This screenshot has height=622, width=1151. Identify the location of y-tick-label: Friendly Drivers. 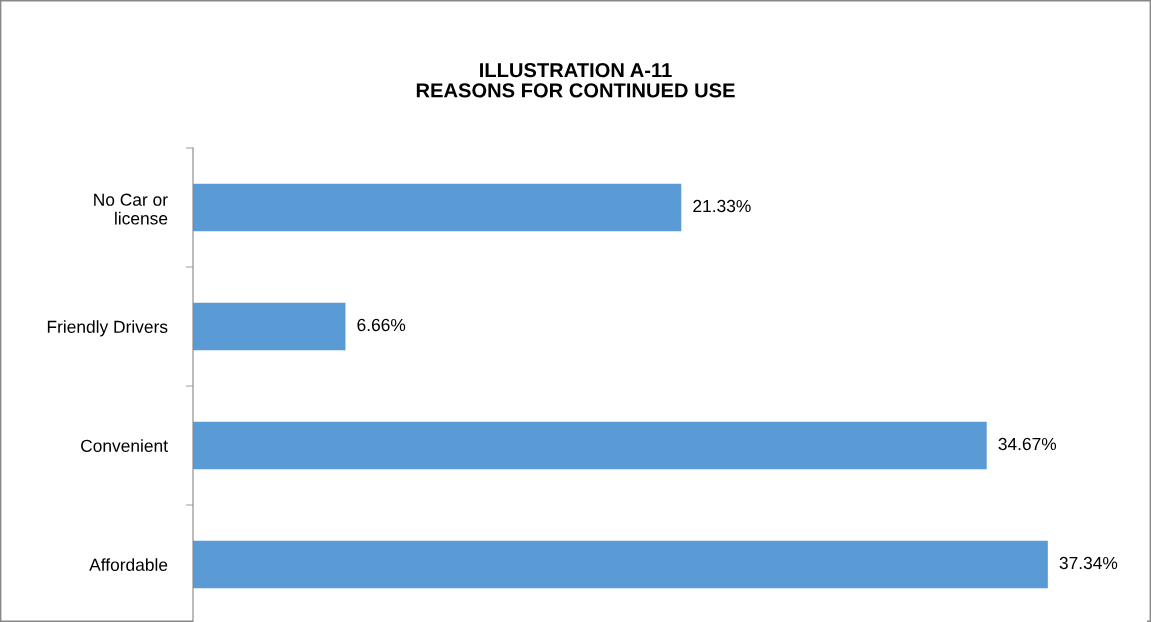
(107, 328).